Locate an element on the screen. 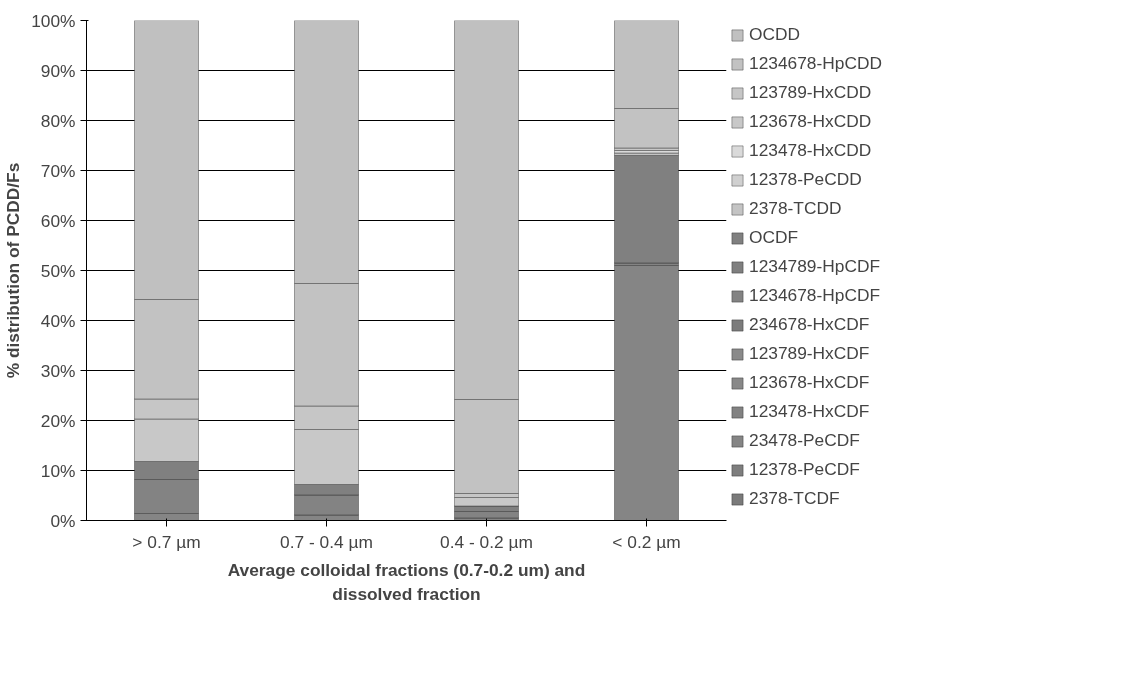  legend-label: 123678-HxCDF is located at coordinates (809, 382).